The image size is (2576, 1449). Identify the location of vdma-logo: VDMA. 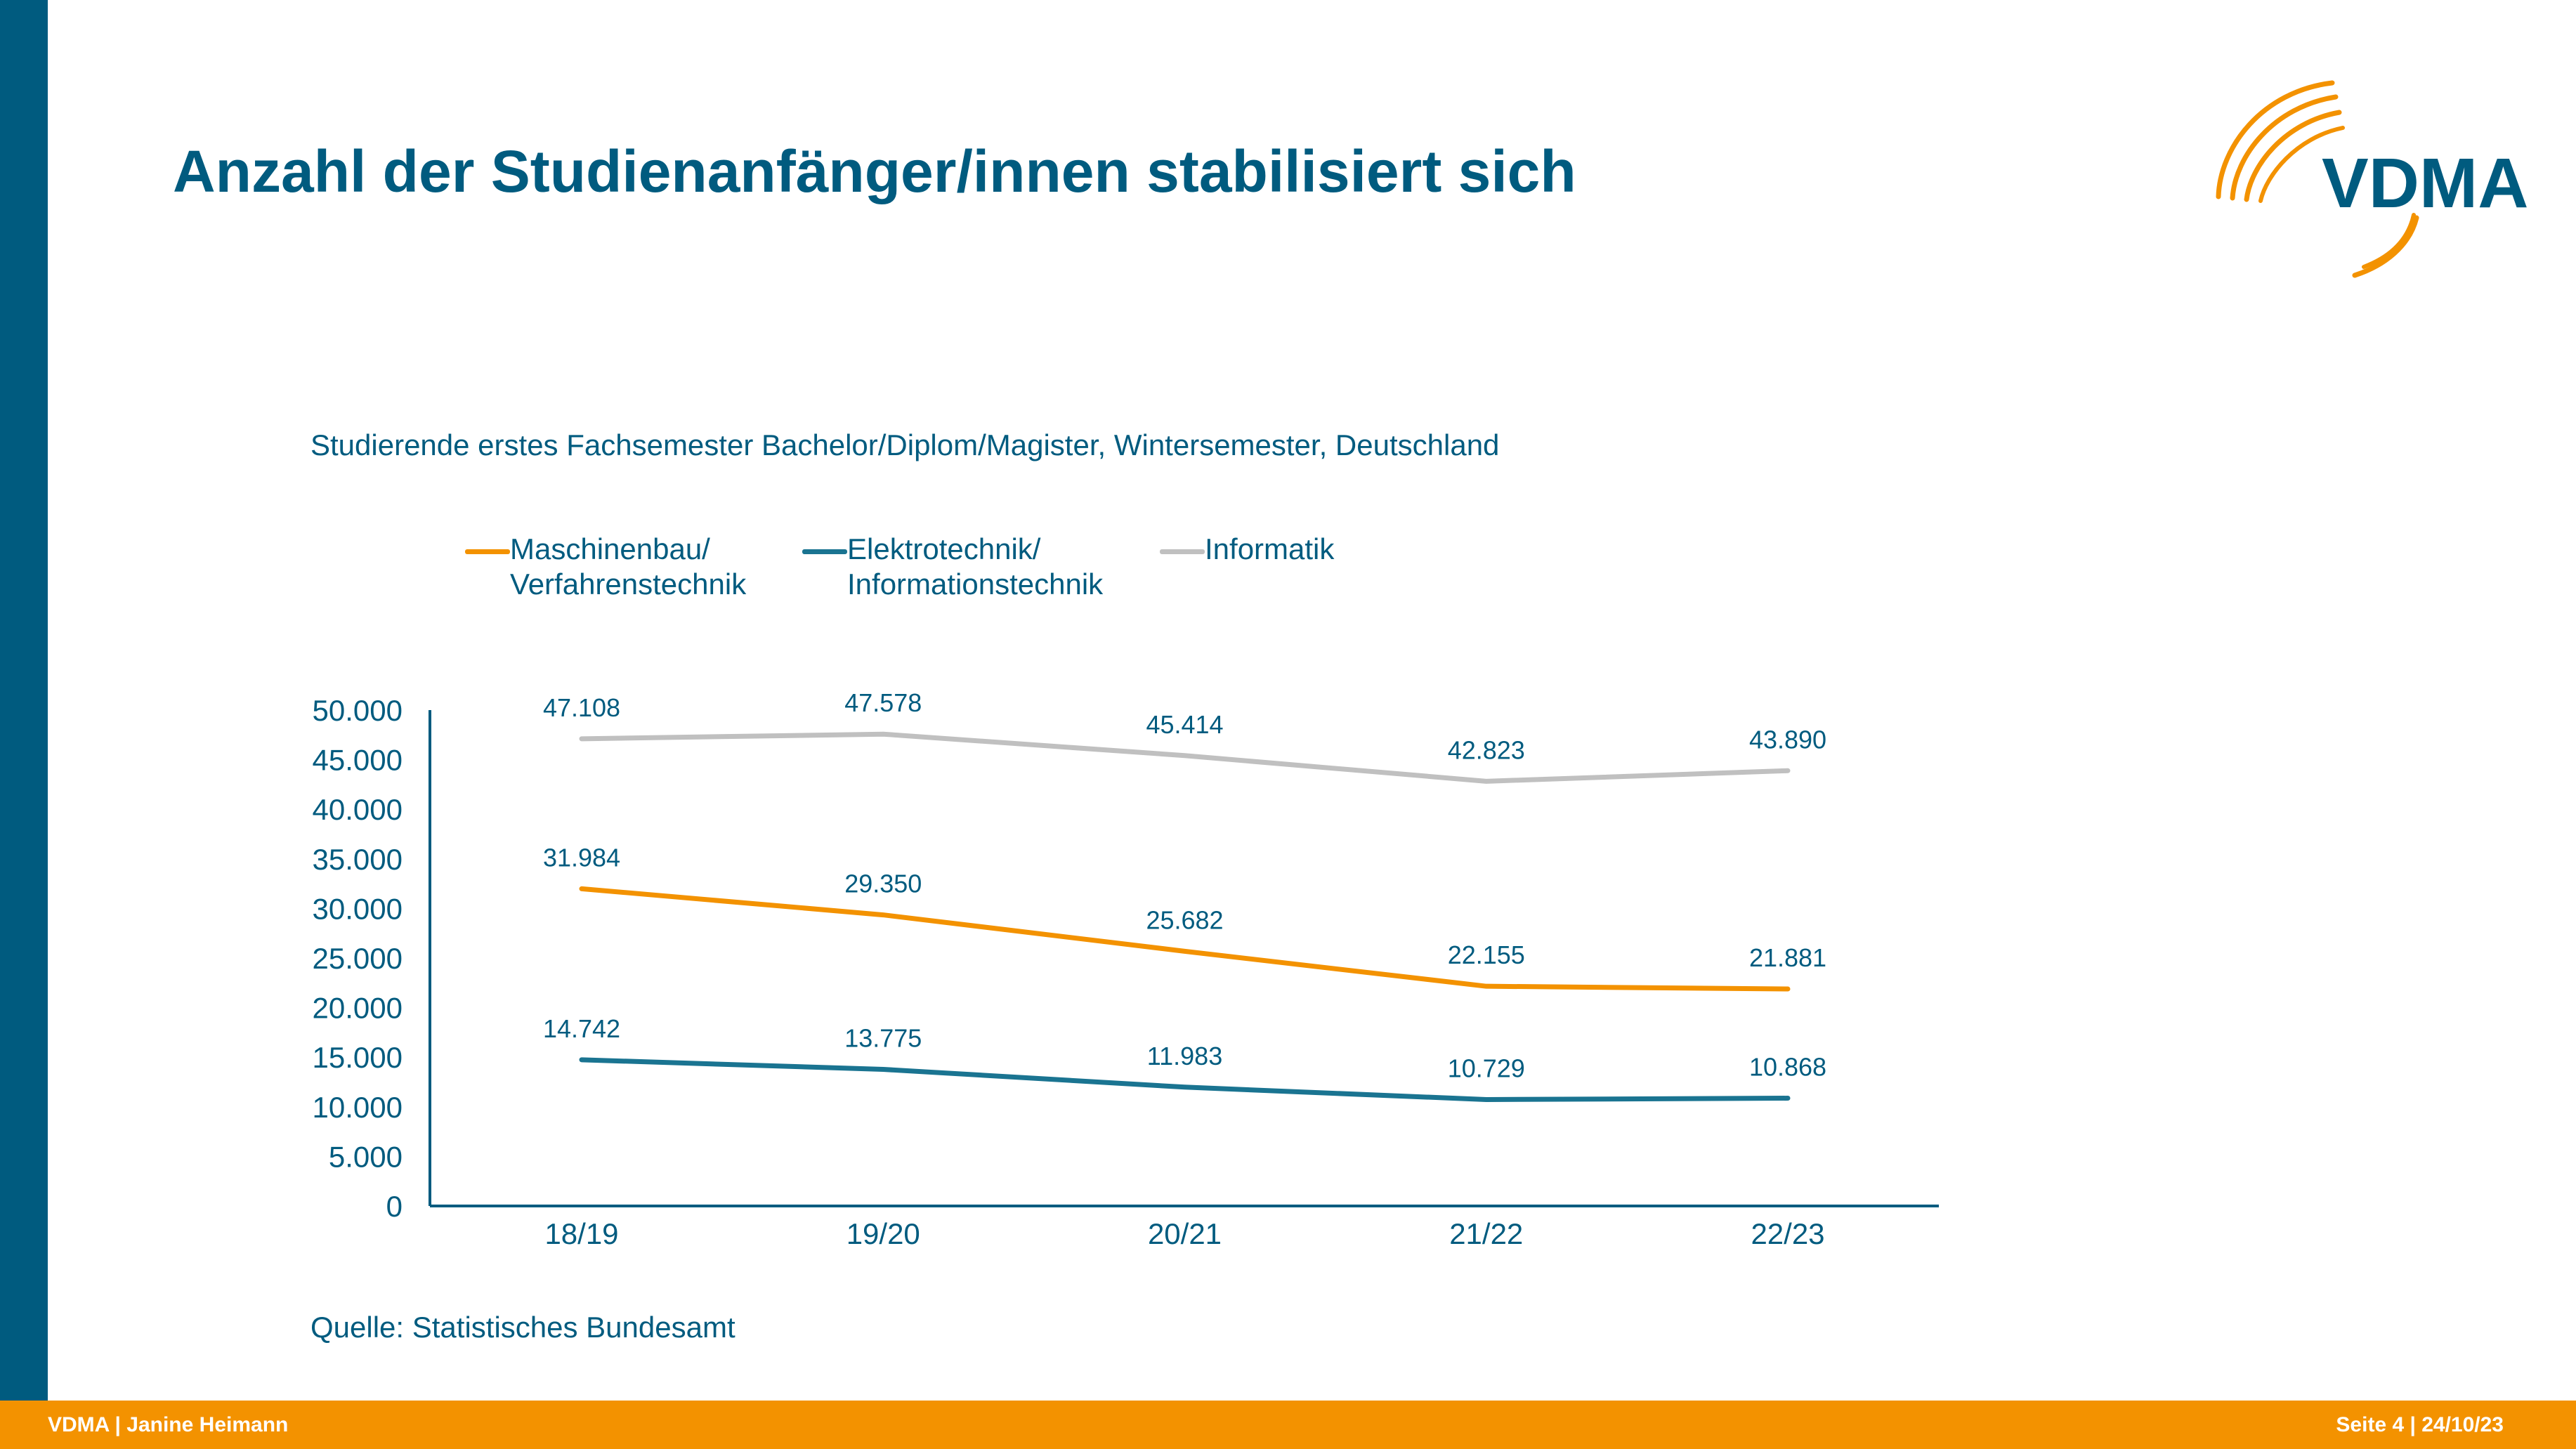
(2372, 179).